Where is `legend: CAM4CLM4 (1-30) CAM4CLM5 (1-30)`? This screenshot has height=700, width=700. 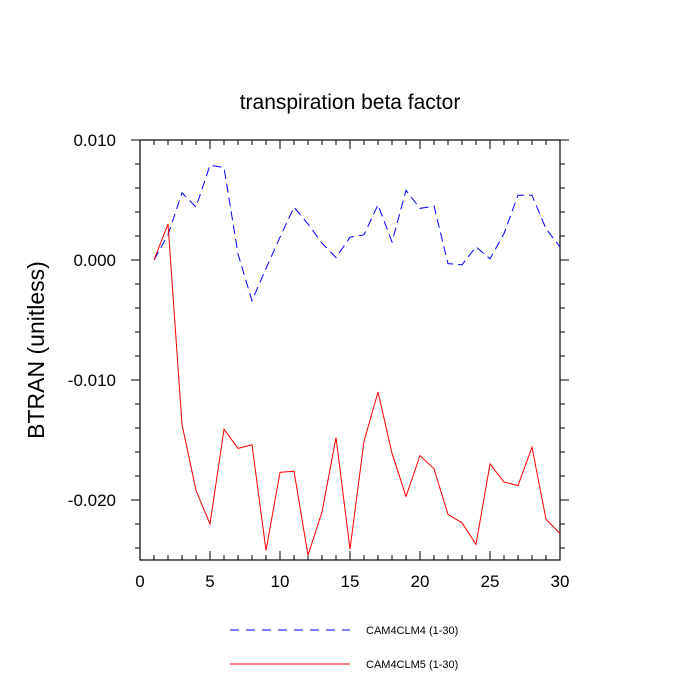
legend: CAM4CLM4 (1-30) CAM4CLM5 (1-30) is located at coordinates (344, 648).